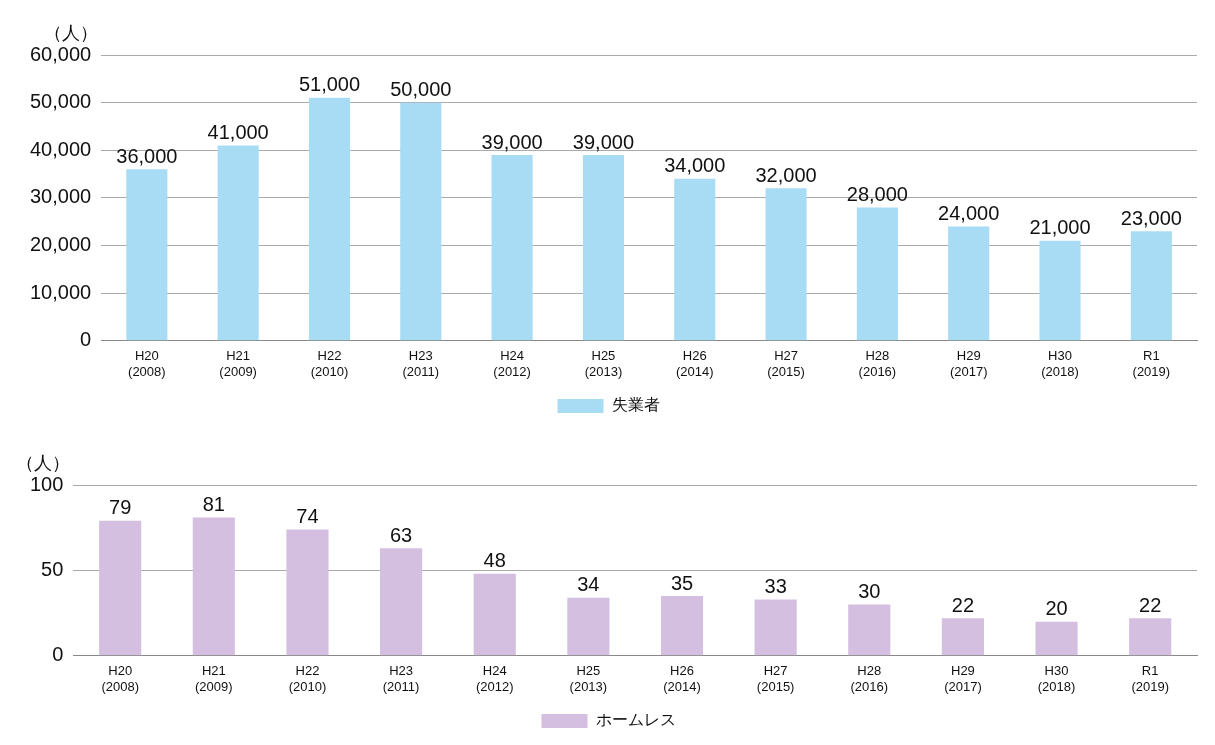 The image size is (1215, 745). Describe the element at coordinates (682, 582) in the screenshot. I see `data-label: 35` at that location.